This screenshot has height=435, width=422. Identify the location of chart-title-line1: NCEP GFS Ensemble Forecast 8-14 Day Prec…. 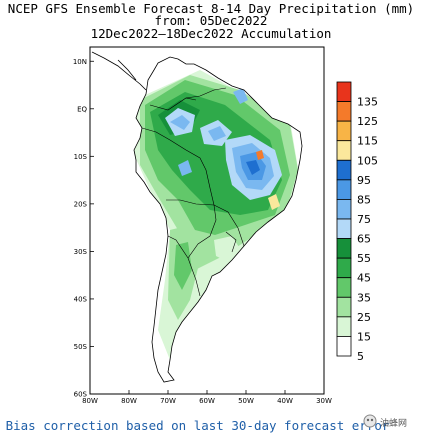
(211, 8).